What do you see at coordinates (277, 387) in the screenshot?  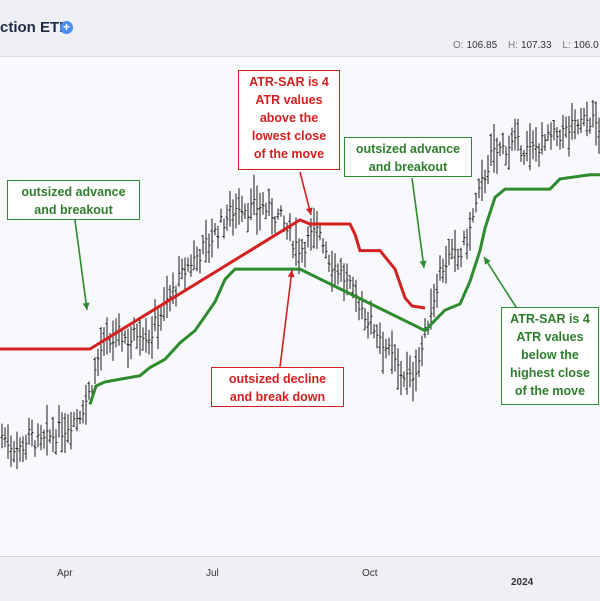 I see `callout-outsized-decline: outsized decline and break down` at bounding box center [277, 387].